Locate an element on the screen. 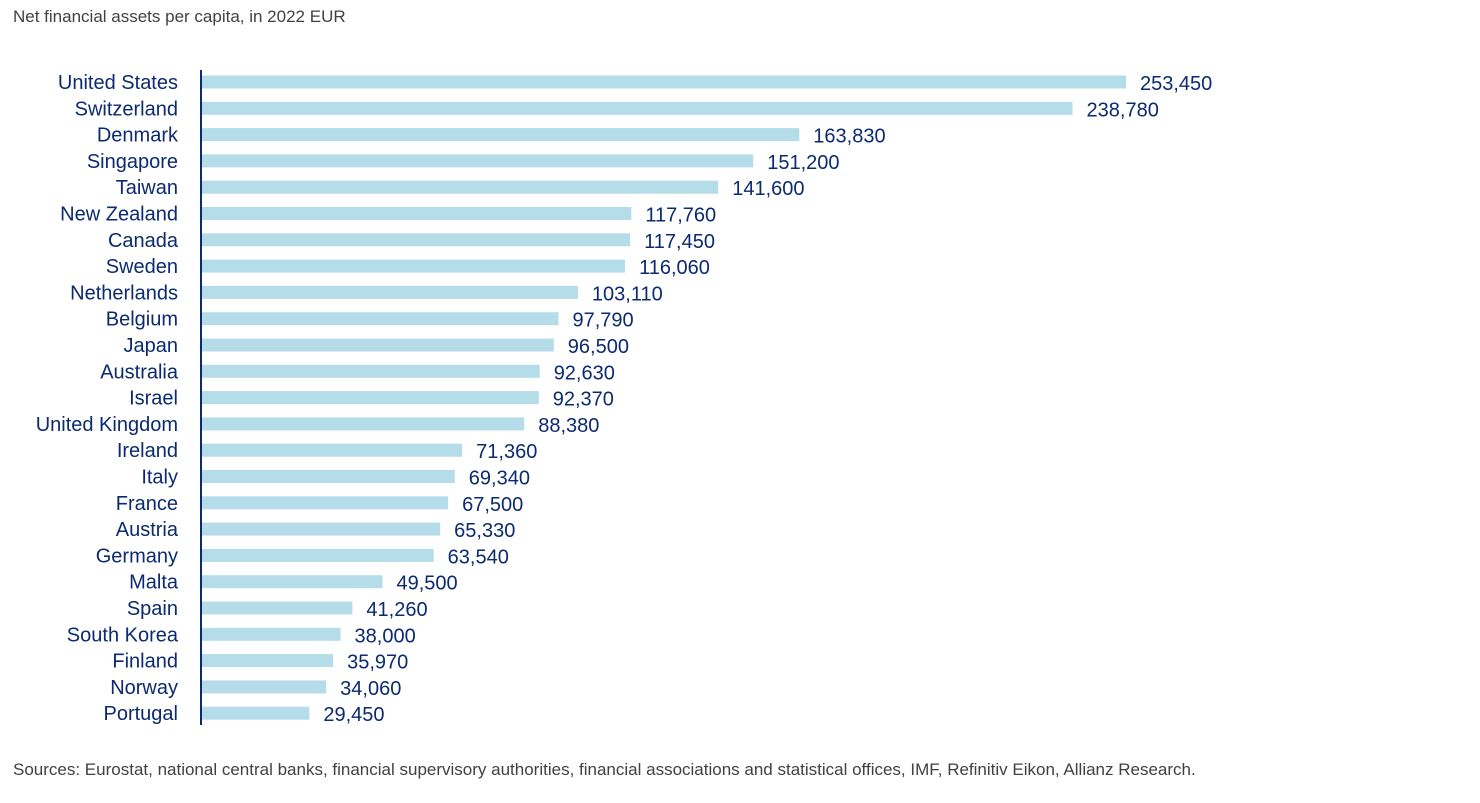 The width and height of the screenshot is (1480, 803). value-label: 92,370 is located at coordinates (583, 400).